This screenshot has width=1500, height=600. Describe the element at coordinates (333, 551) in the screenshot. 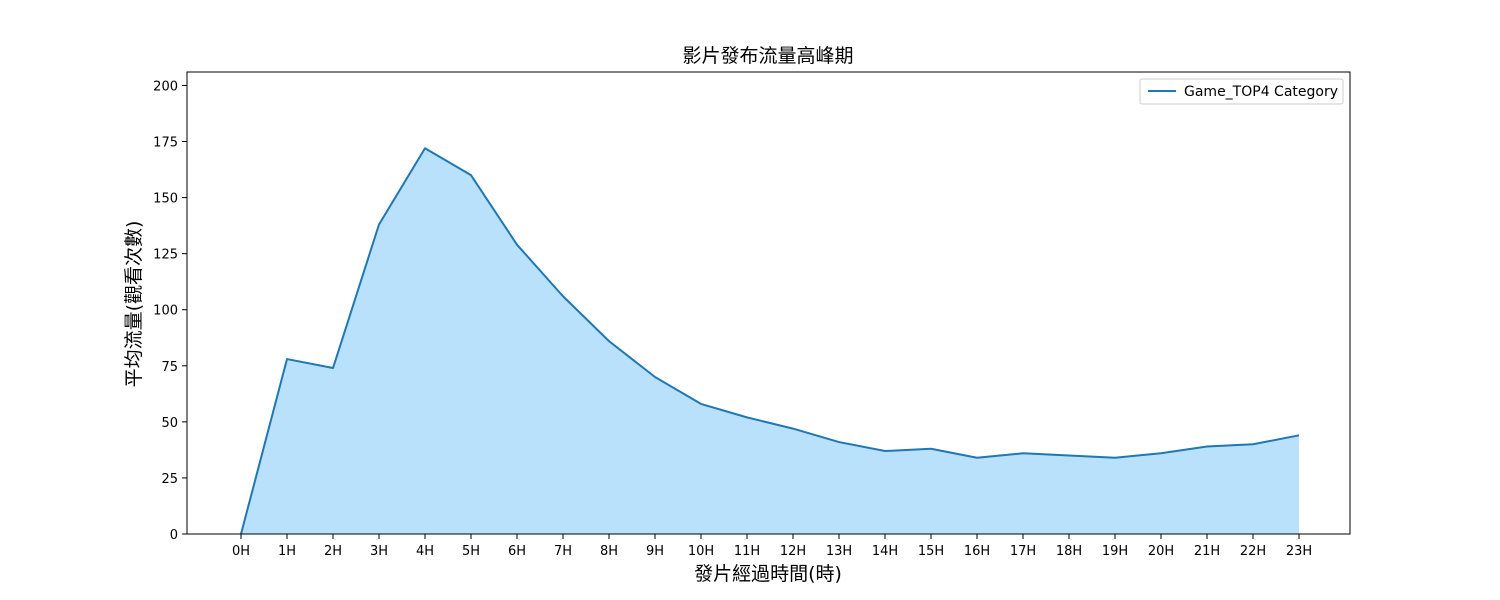

I see `x-tick-label: 2H` at that location.